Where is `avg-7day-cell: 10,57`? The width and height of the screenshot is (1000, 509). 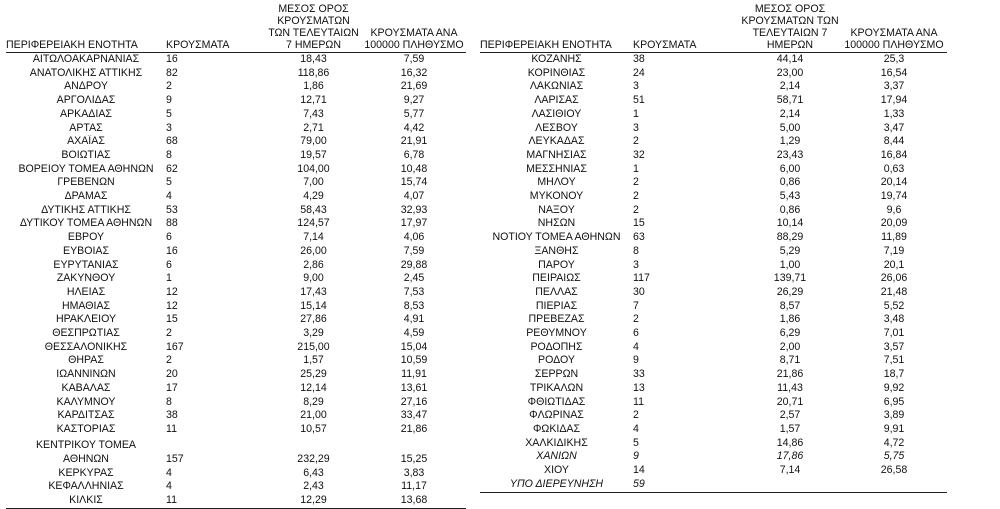 avg-7day-cell: 10,57 is located at coordinates (313, 428).